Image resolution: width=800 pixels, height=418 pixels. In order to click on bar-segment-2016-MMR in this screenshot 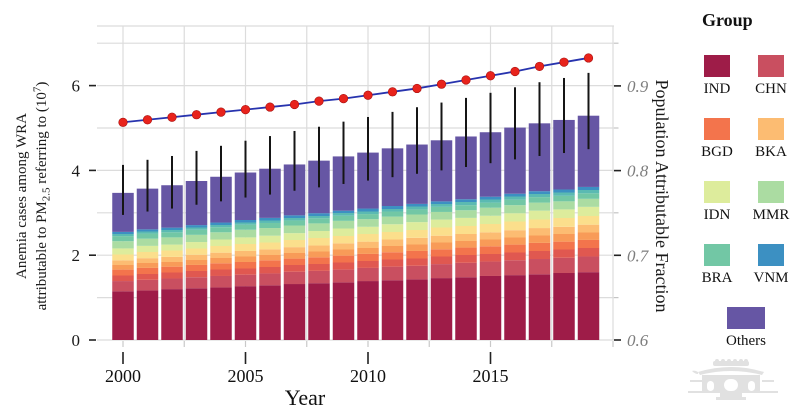, I will do `click(515, 209)`.